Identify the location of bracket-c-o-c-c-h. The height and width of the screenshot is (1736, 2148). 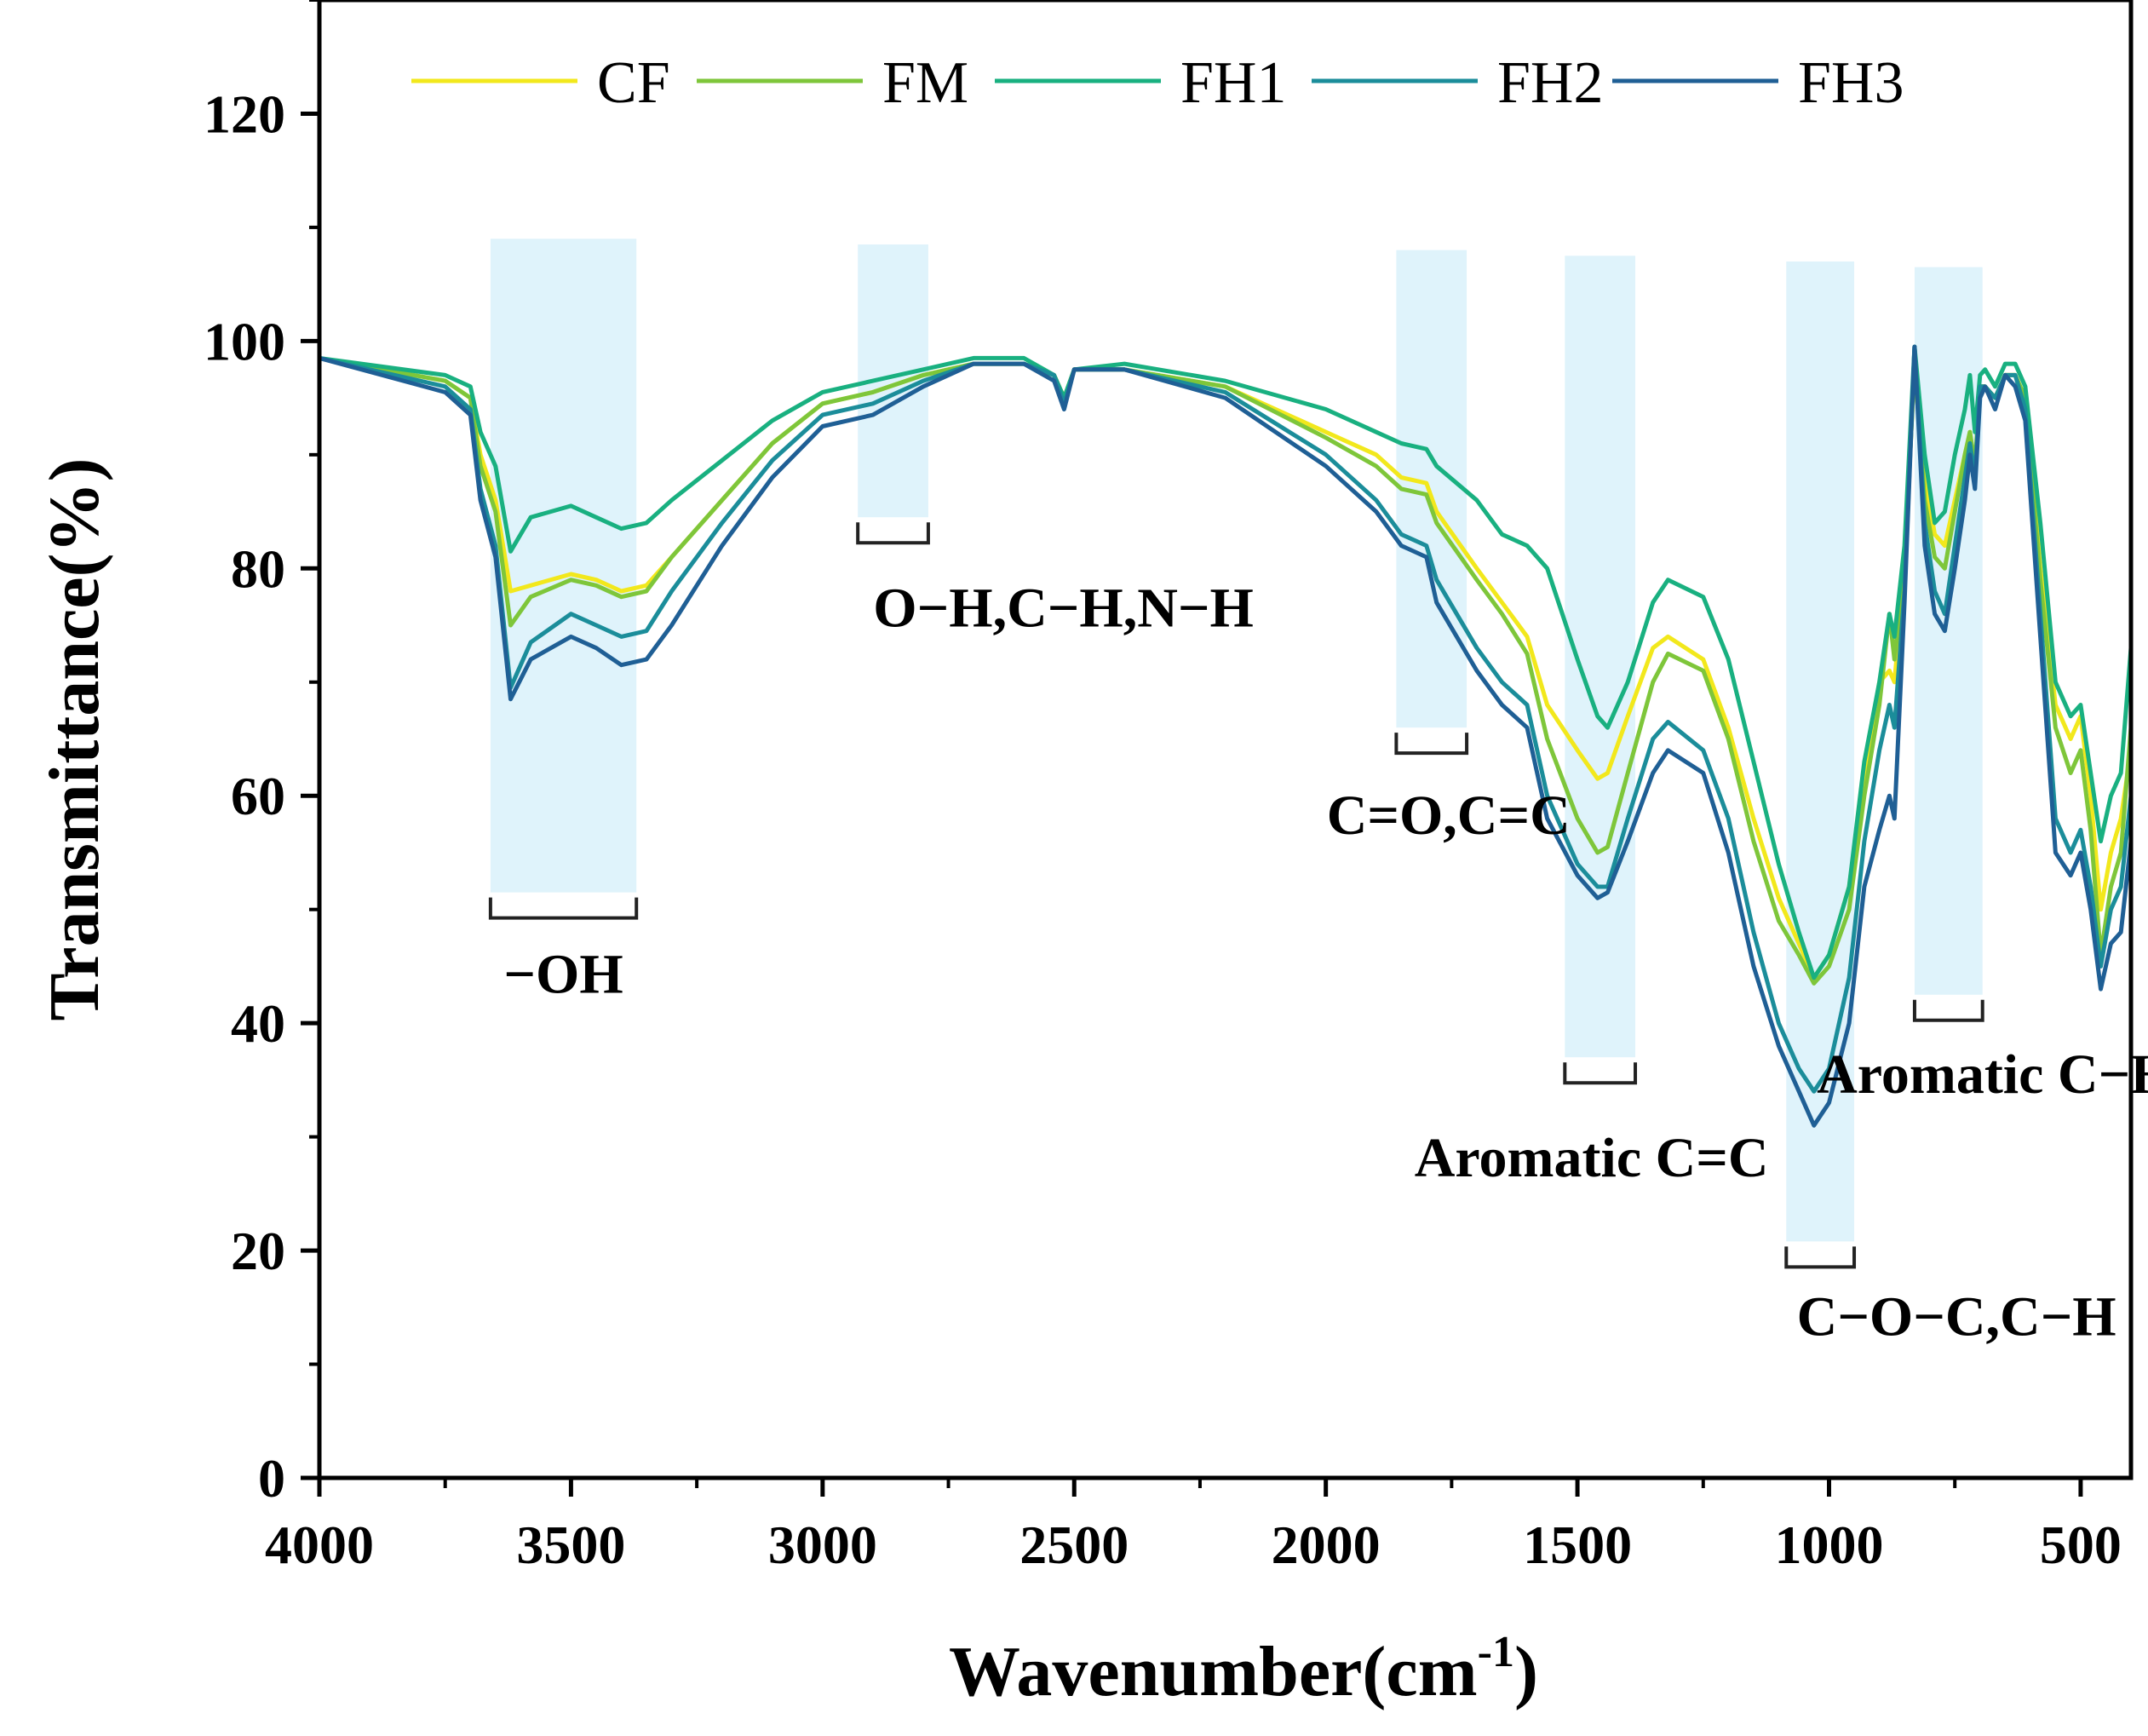
(1820, 1257).